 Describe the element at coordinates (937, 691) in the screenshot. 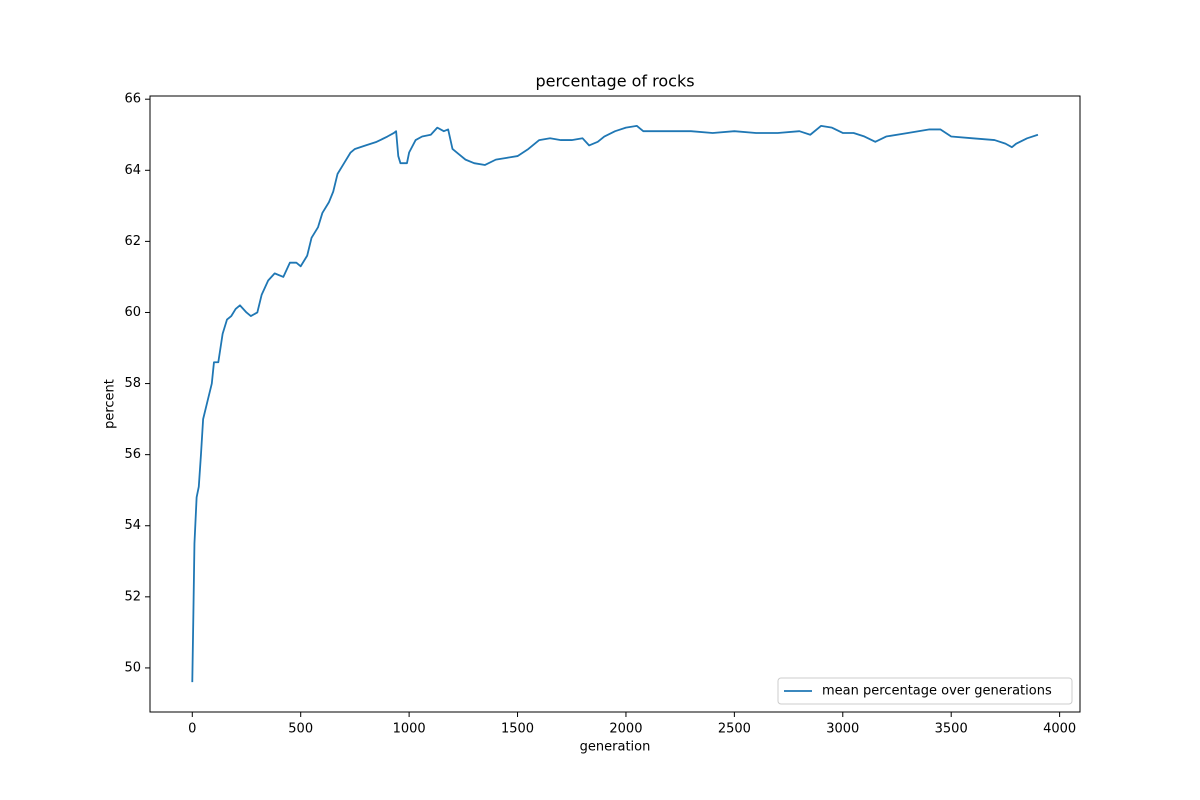

I see `legend-label: mean percentage over generations` at that location.